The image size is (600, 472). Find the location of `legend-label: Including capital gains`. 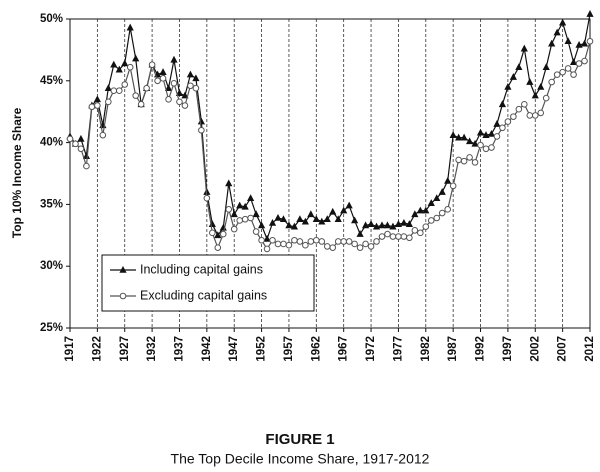

legend-label: Including capital gains is located at coordinates (201, 269).